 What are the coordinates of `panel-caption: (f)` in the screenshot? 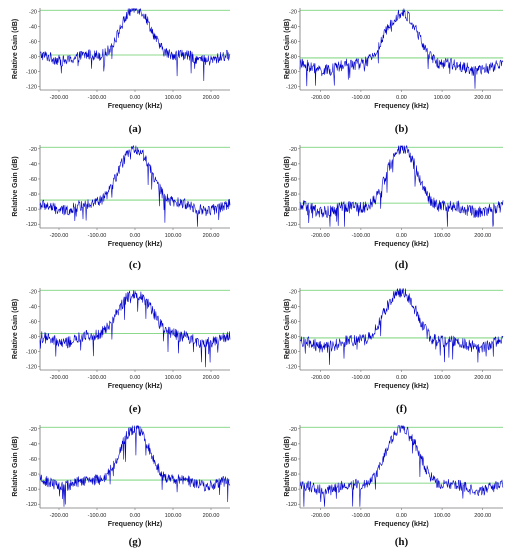 It's located at (401, 409).